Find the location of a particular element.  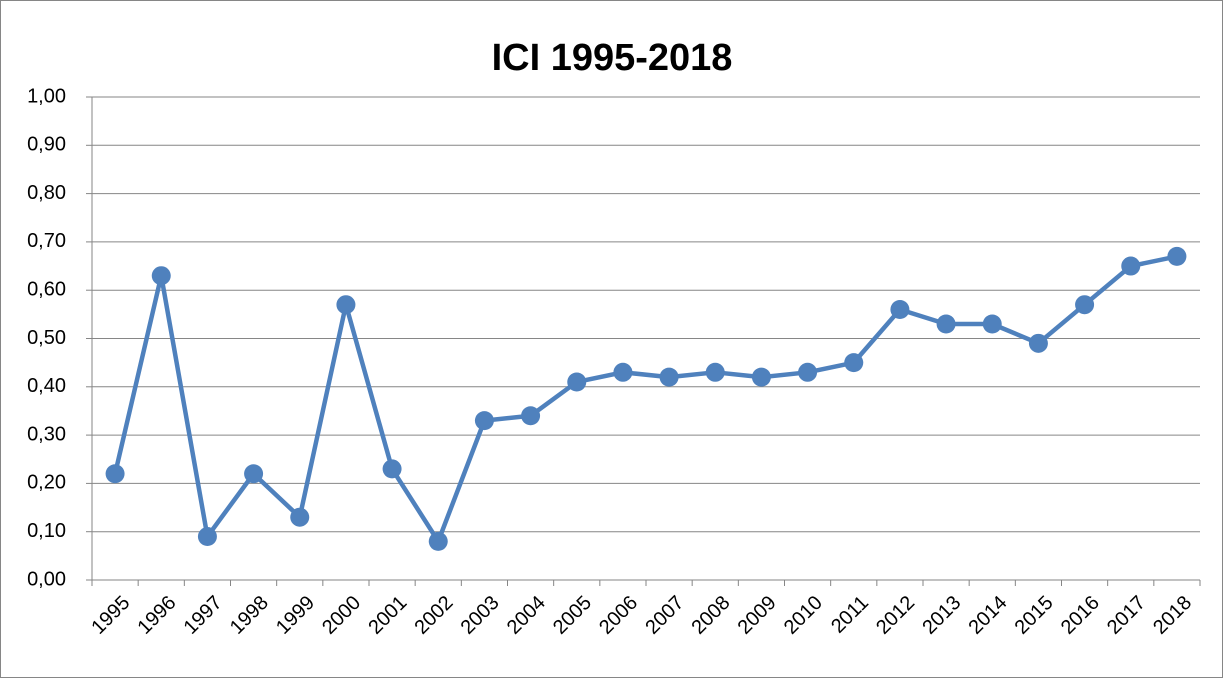

y-tick-label: 0,30 is located at coordinates (46, 434).